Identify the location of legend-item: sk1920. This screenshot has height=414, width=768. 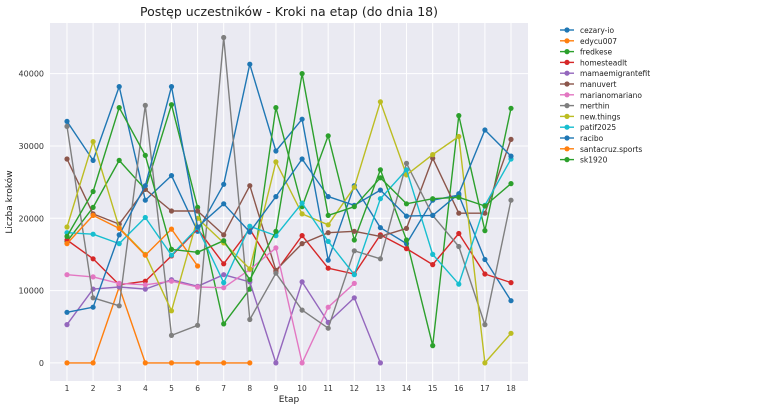
(584, 160).